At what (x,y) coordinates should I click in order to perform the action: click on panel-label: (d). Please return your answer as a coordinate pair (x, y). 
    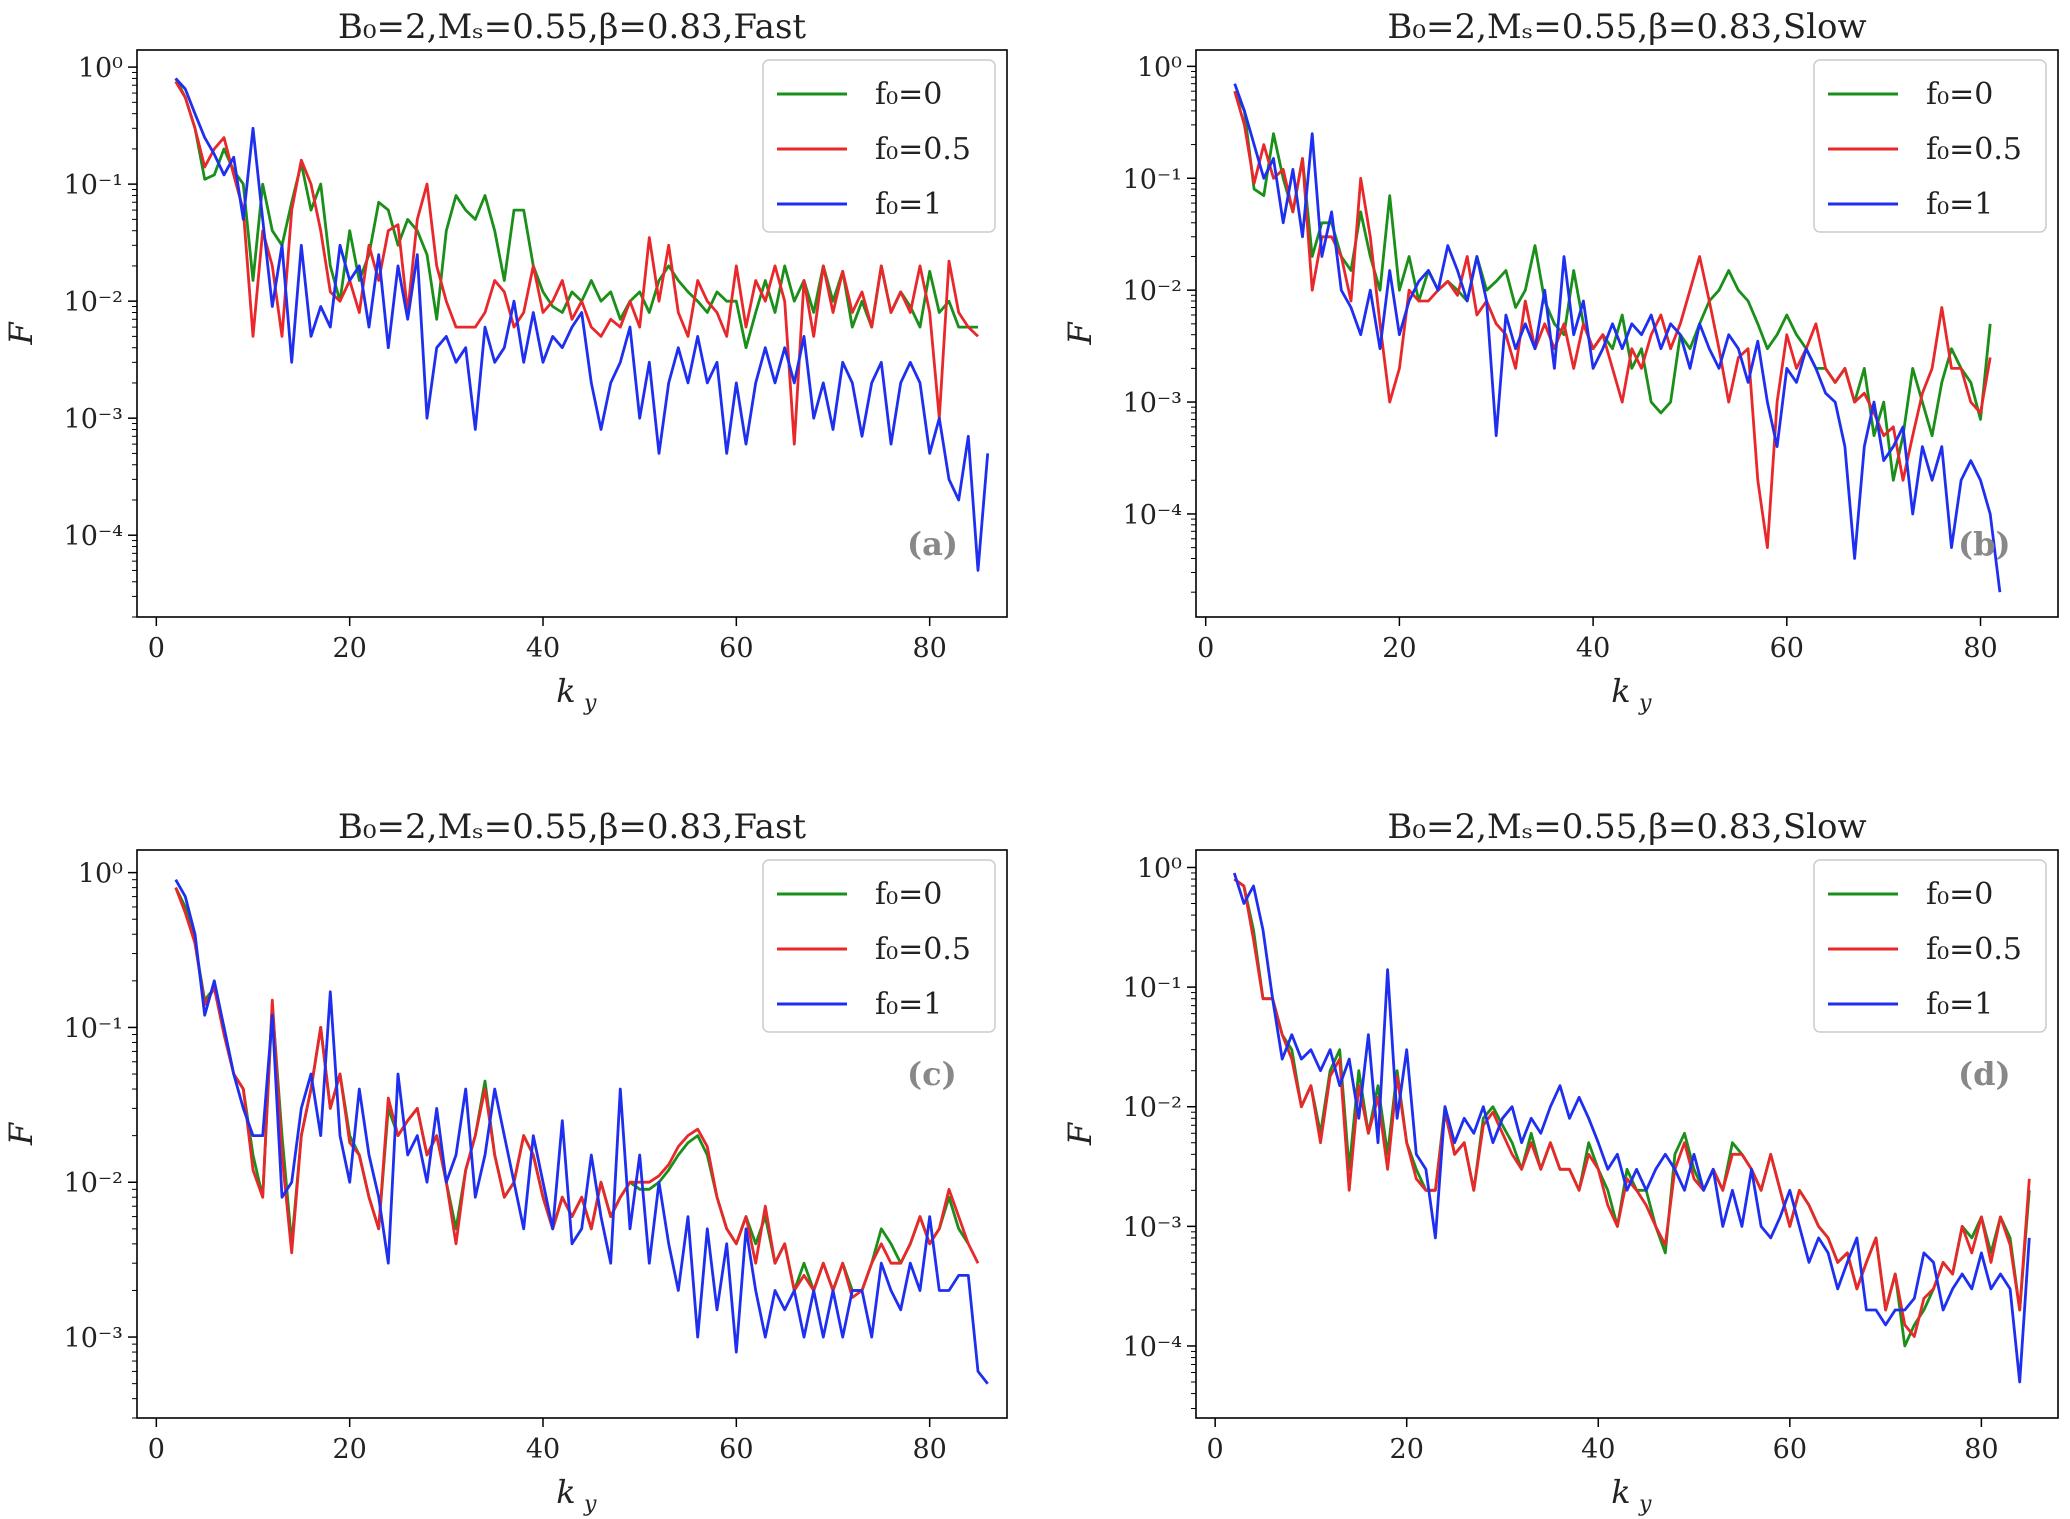
    Looking at the image, I should click on (1984, 1074).